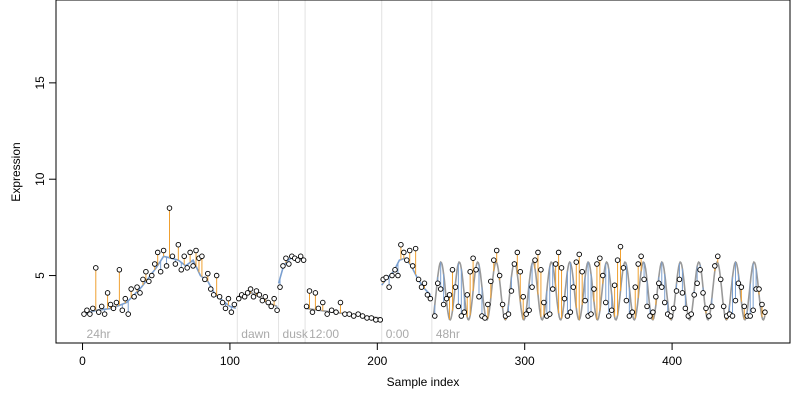  Describe the element at coordinates (16, 171) in the screenshot. I see `y-axis-label: Expression` at that location.